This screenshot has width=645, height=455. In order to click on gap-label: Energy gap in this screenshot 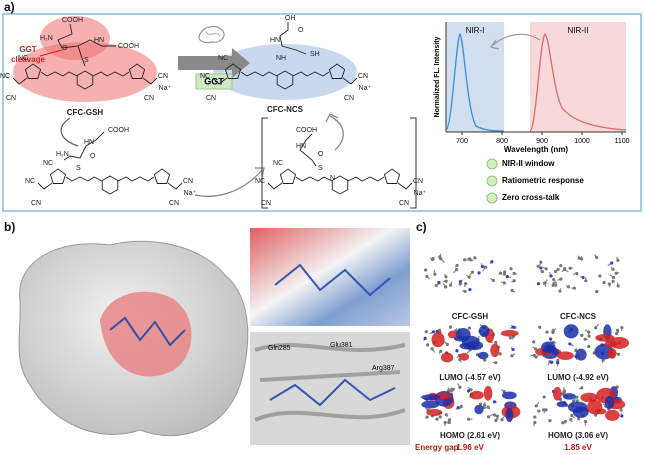, I will do `click(437, 447)`.